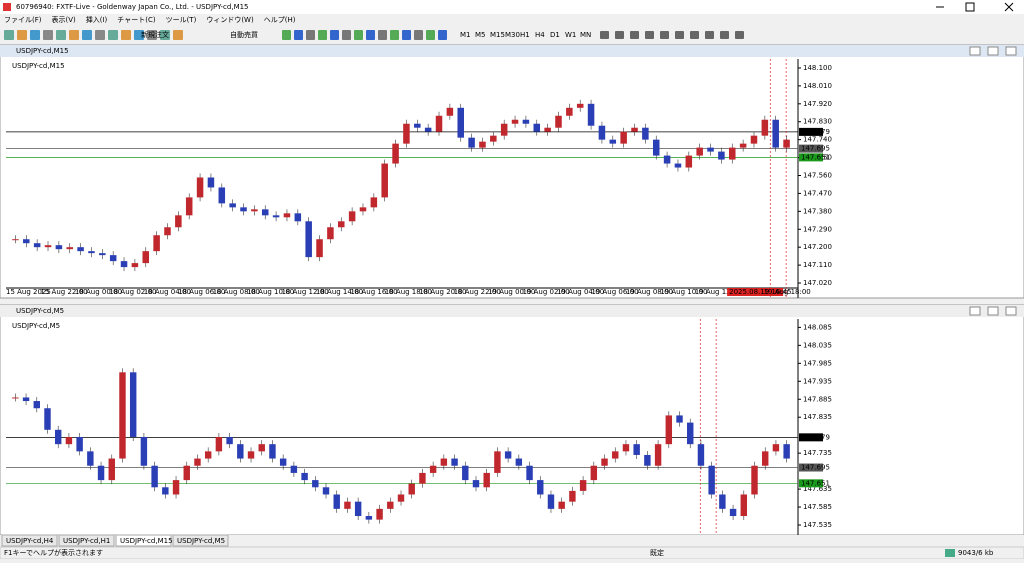 The width and height of the screenshot is (1024, 563). What do you see at coordinates (540, 35) in the screenshot?
I see `timeframe-button: H4` at bounding box center [540, 35].